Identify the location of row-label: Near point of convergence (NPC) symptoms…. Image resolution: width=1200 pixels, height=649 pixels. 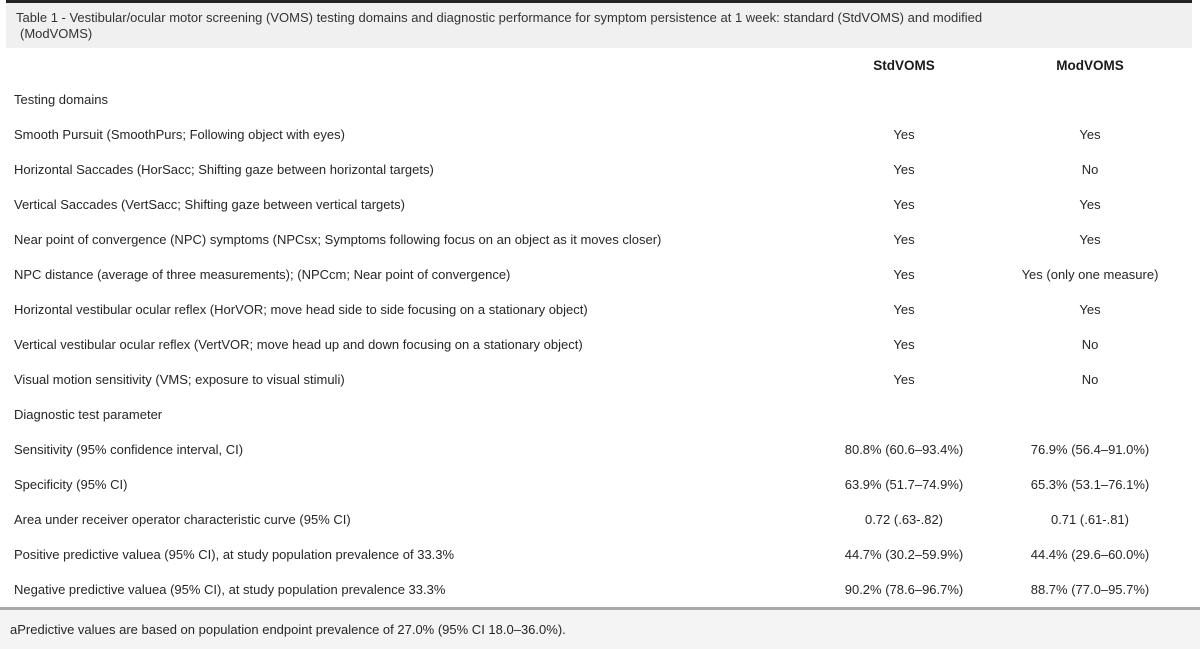
(338, 239).